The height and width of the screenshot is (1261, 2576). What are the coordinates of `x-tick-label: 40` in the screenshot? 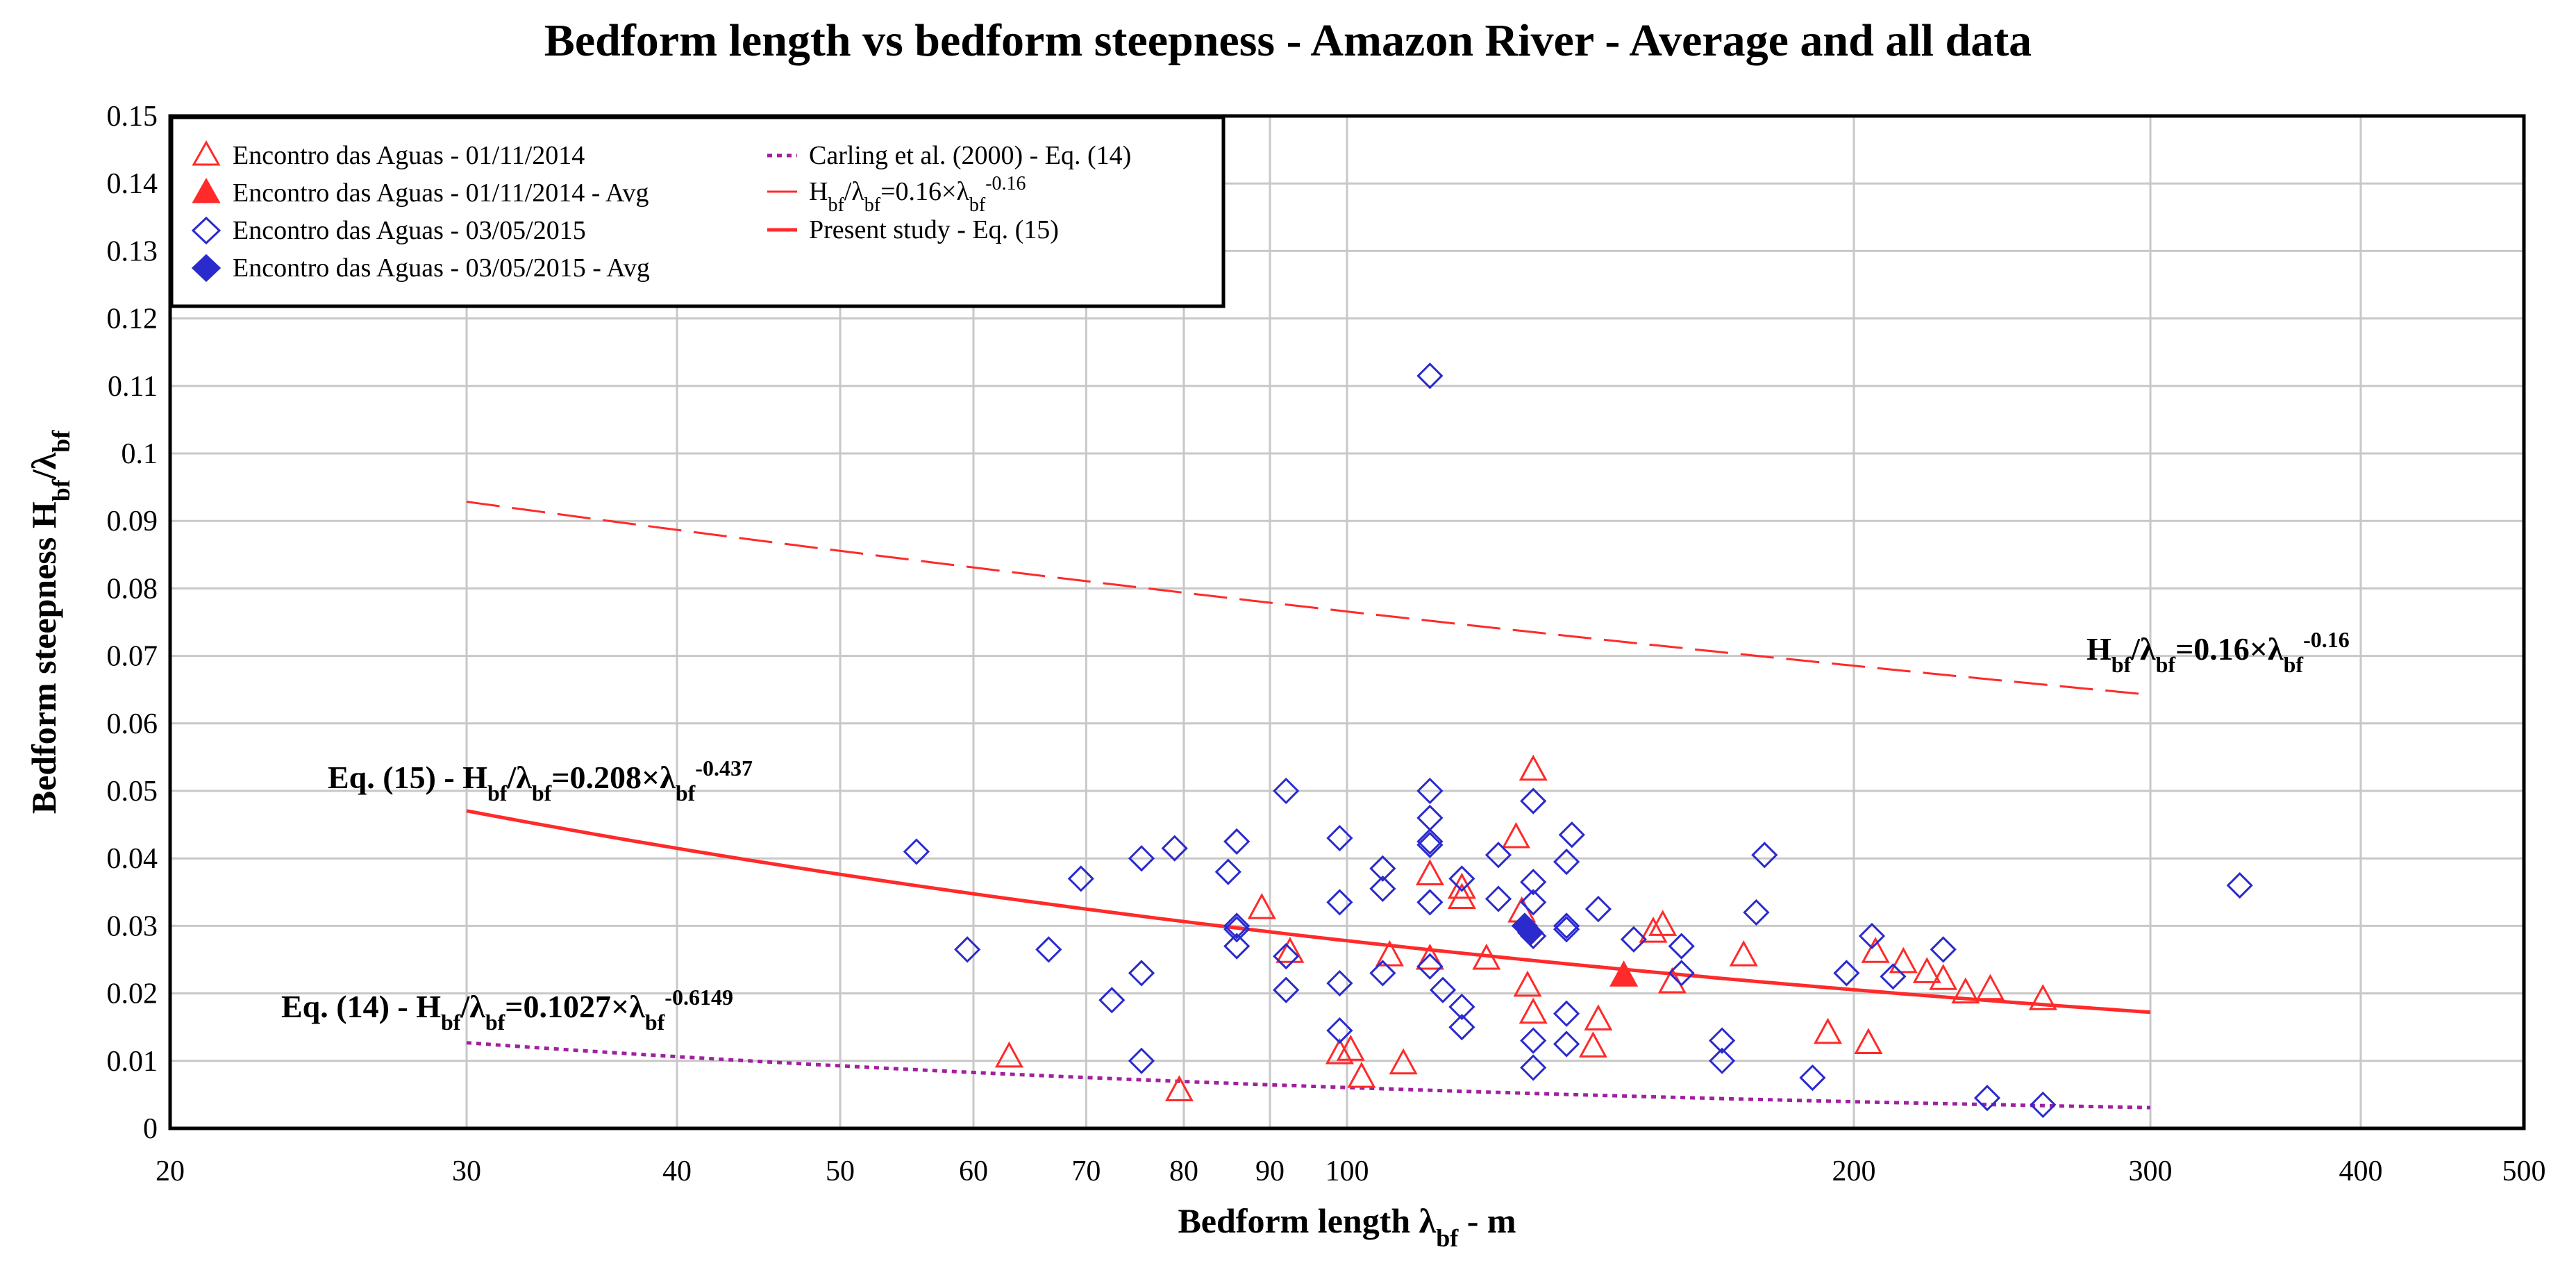 It's located at (677, 1171).